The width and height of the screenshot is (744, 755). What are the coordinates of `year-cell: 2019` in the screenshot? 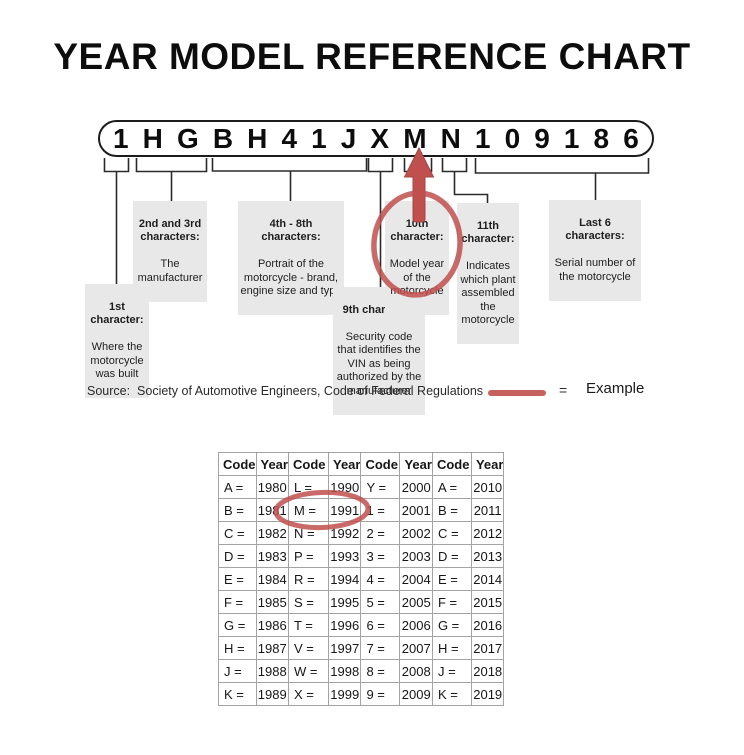 It's located at (487, 694).